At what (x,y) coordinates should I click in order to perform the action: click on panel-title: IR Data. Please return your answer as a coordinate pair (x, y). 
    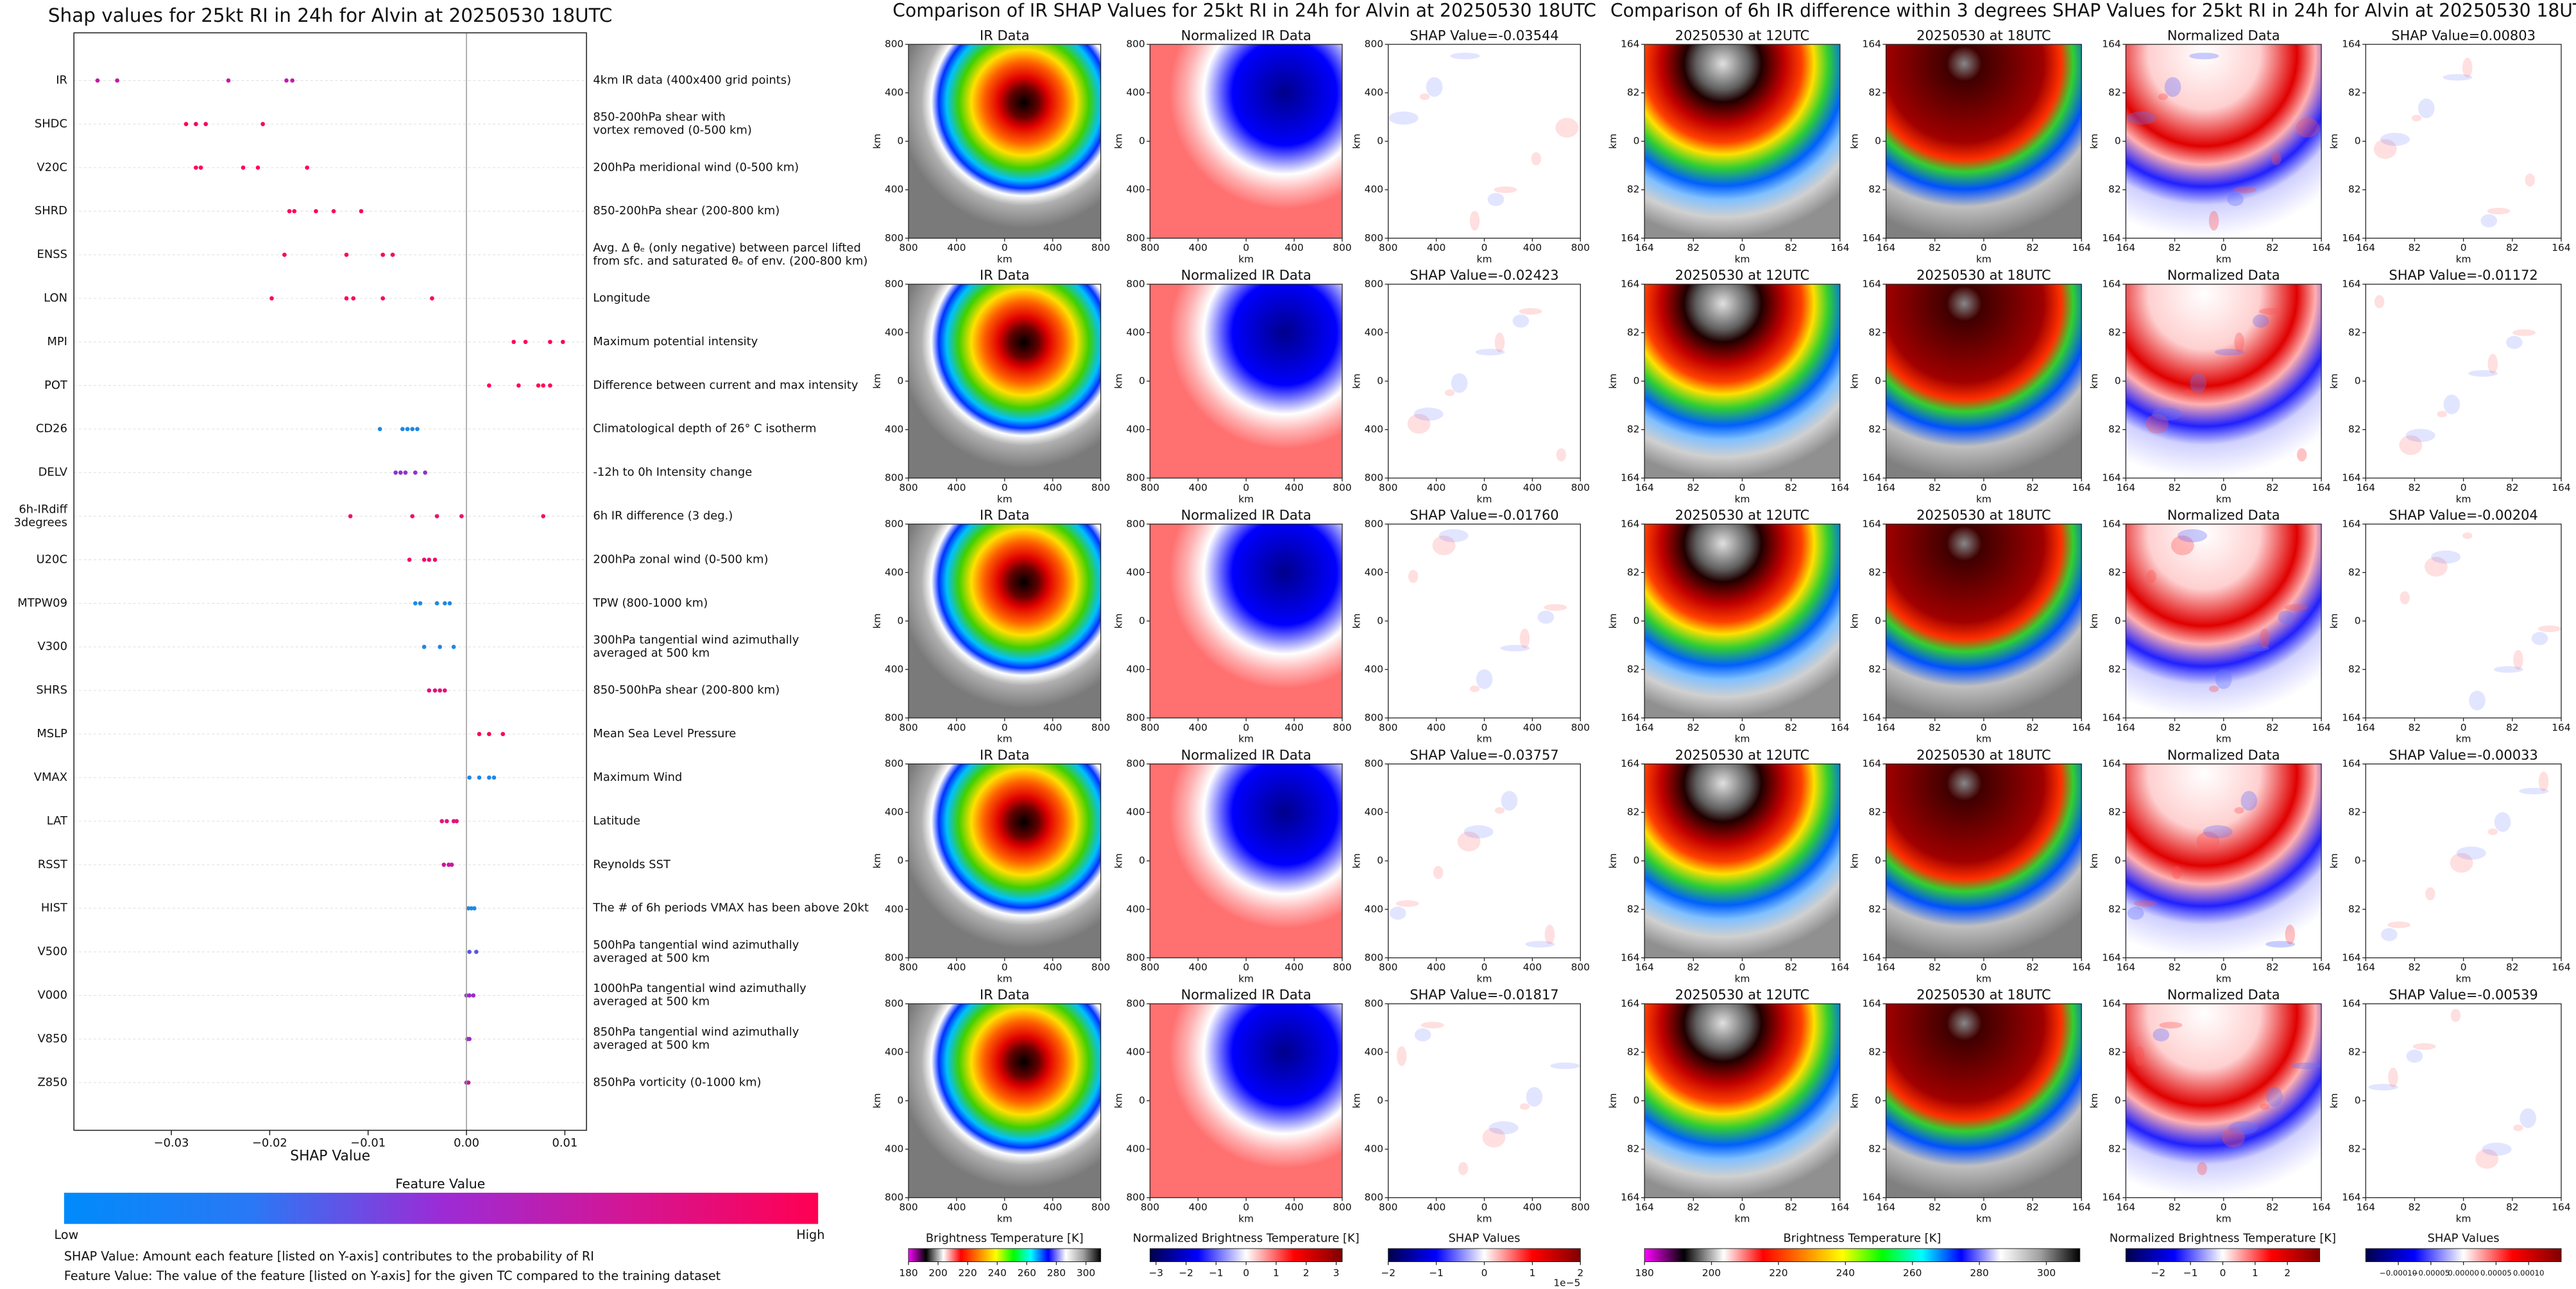
    Looking at the image, I should click on (1005, 35).